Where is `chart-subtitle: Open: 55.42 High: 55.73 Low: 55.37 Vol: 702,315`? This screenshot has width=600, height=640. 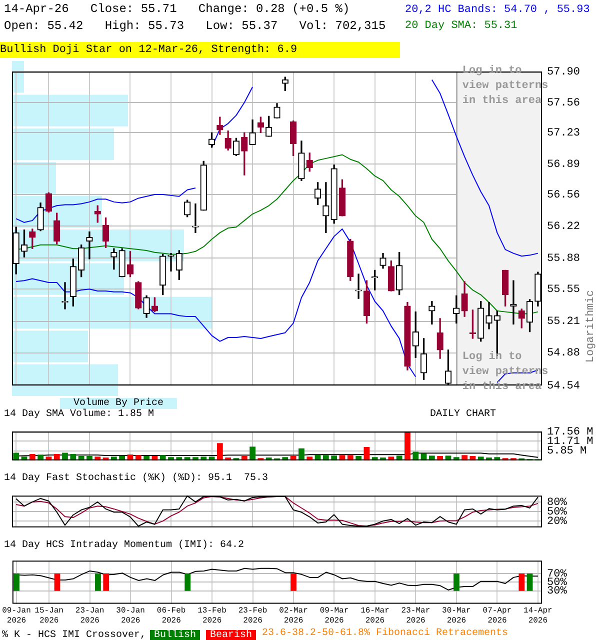 chart-subtitle: Open: 55.42 High: 55.73 Low: 55.37 Vol: 702,315 is located at coordinates (195, 26).